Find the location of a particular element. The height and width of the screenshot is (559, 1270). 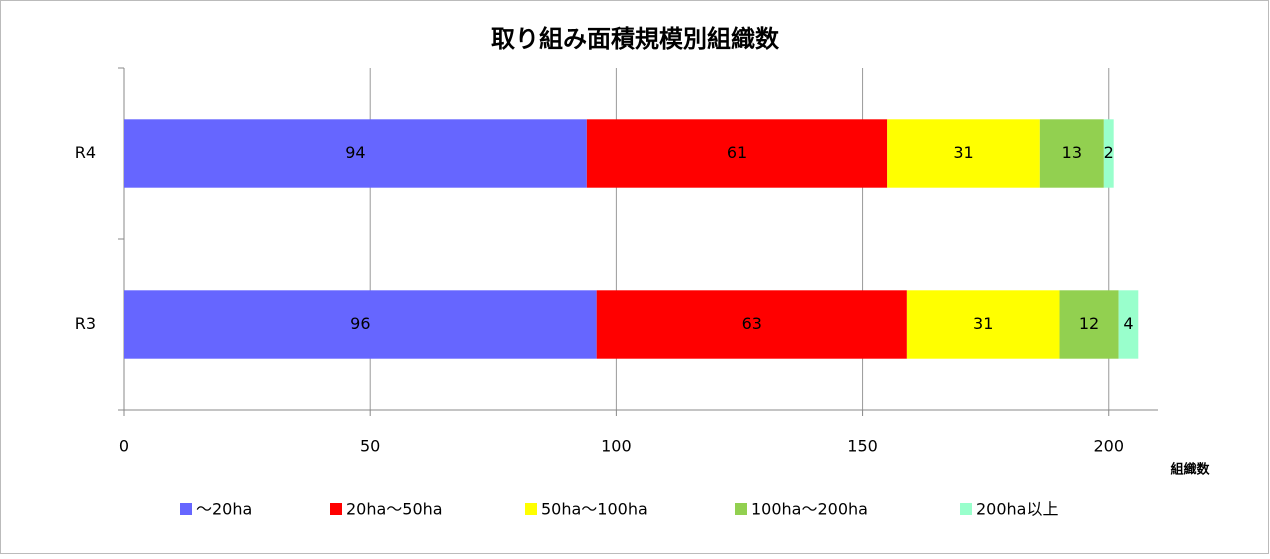

data-label: 4 is located at coordinates (1128, 323).